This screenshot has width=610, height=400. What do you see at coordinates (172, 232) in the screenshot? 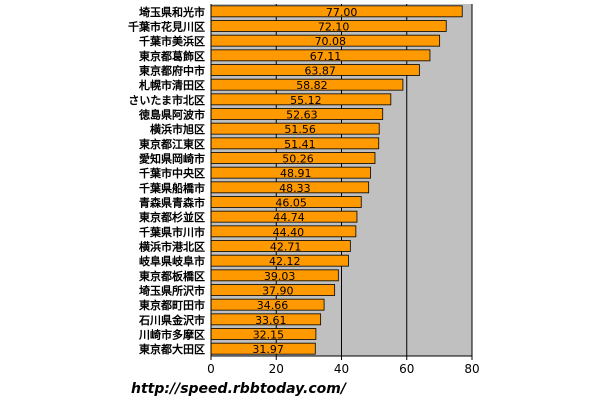
I see `category-label: 千葉県市川市` at bounding box center [172, 232].